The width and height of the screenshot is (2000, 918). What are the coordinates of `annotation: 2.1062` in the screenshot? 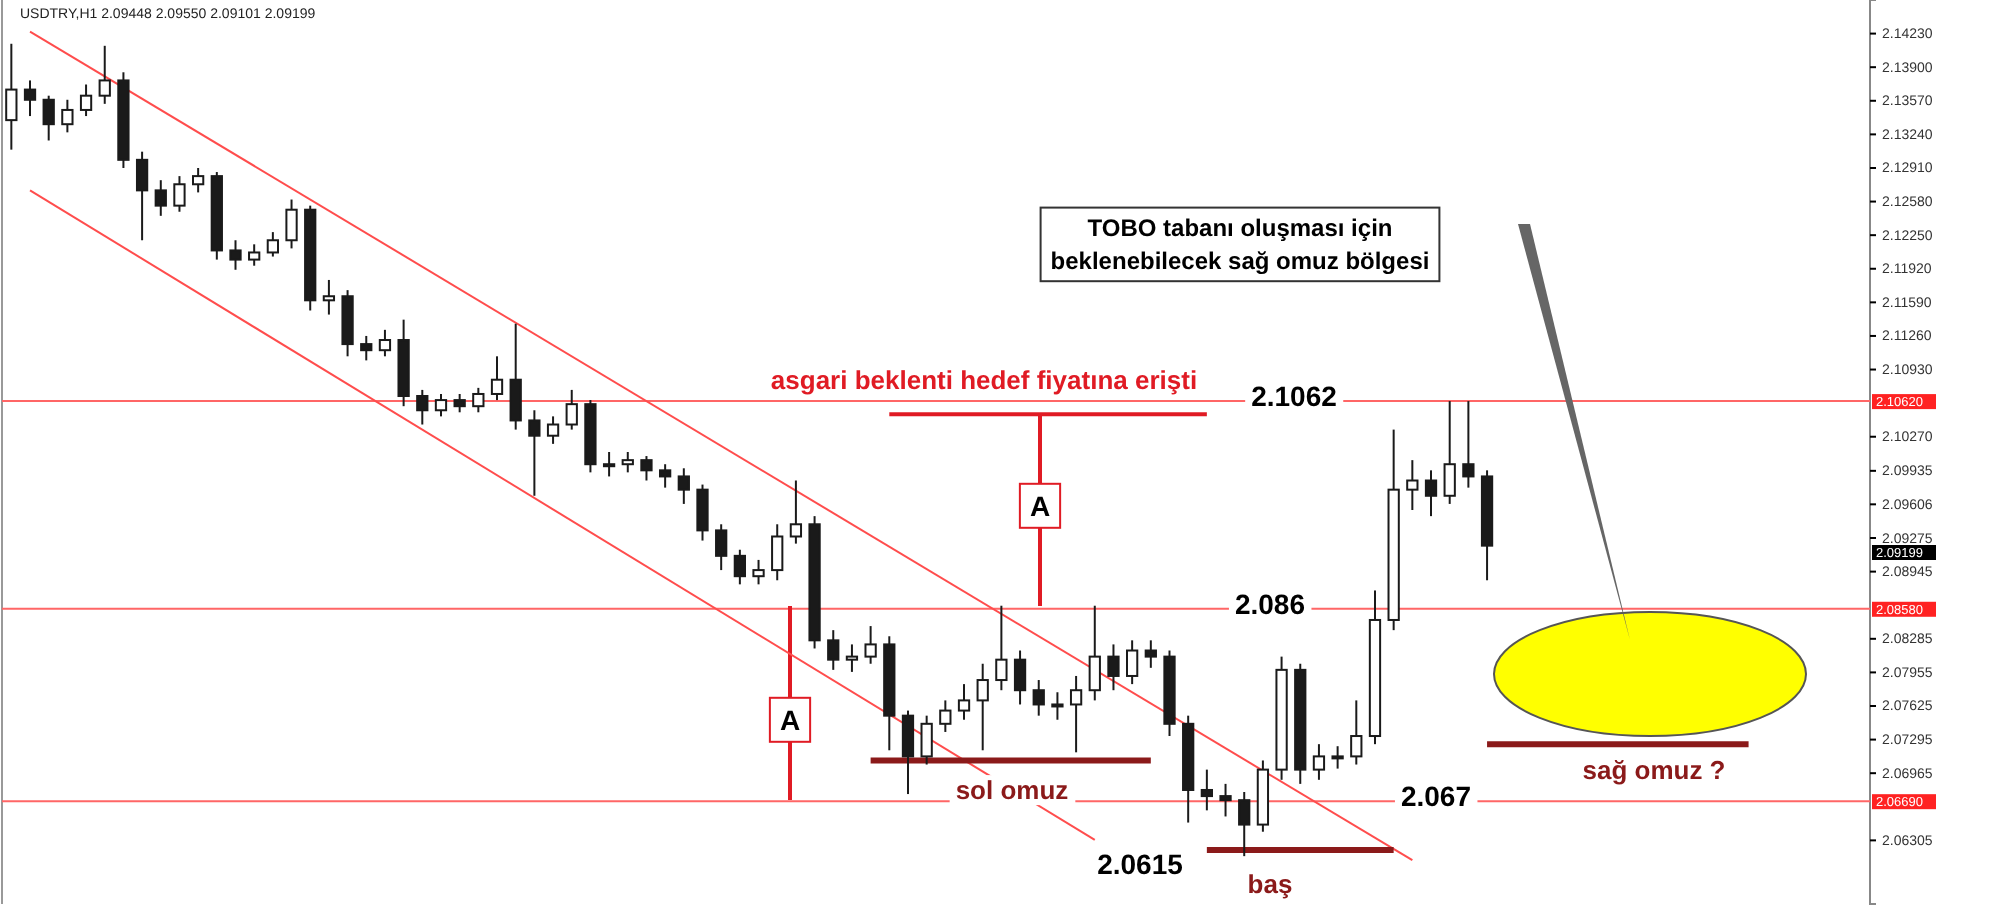 It's located at (1294, 395).